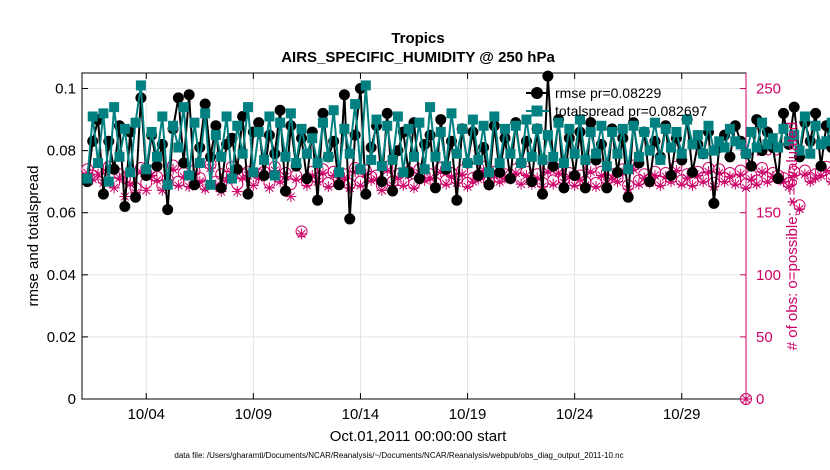 The width and height of the screenshot is (830, 470). Describe the element at coordinates (65, 89) in the screenshot. I see `y-tick-label: 0.1` at that location.